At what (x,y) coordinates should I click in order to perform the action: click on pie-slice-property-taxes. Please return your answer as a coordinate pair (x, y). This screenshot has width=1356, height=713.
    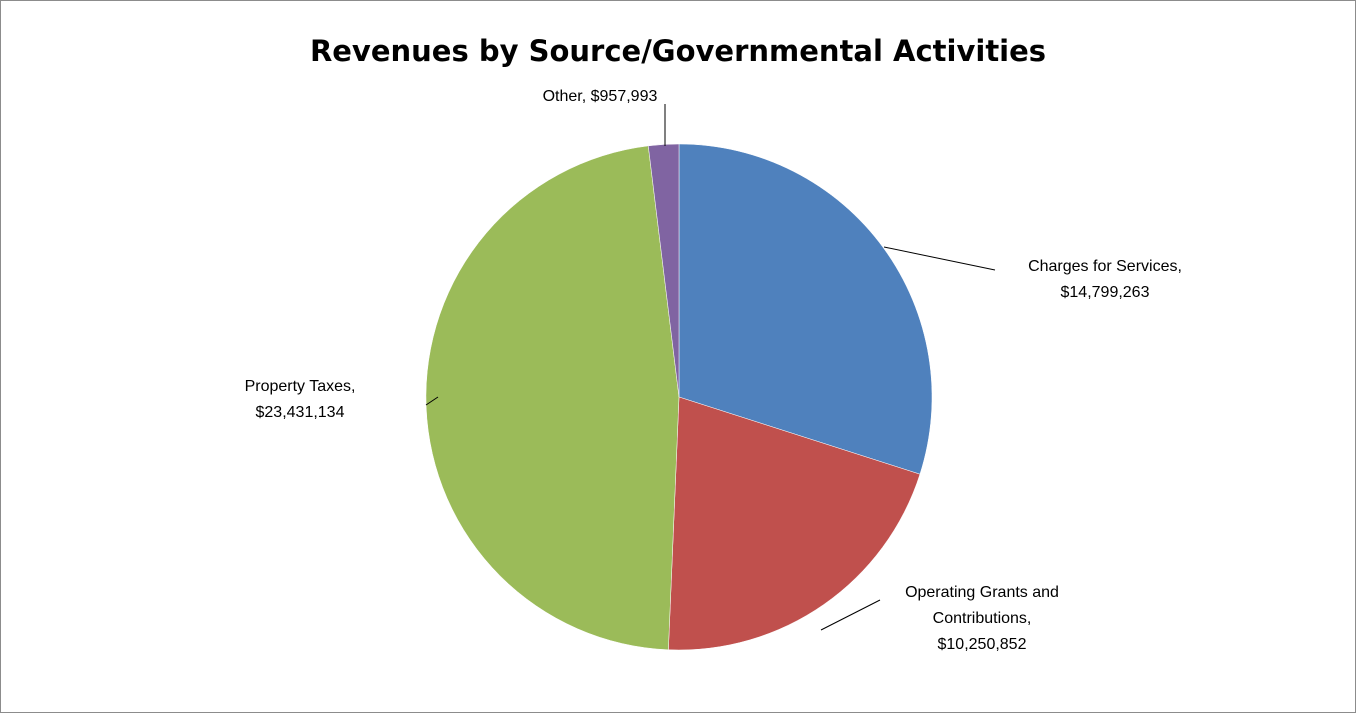
    Looking at the image, I should click on (552, 398).